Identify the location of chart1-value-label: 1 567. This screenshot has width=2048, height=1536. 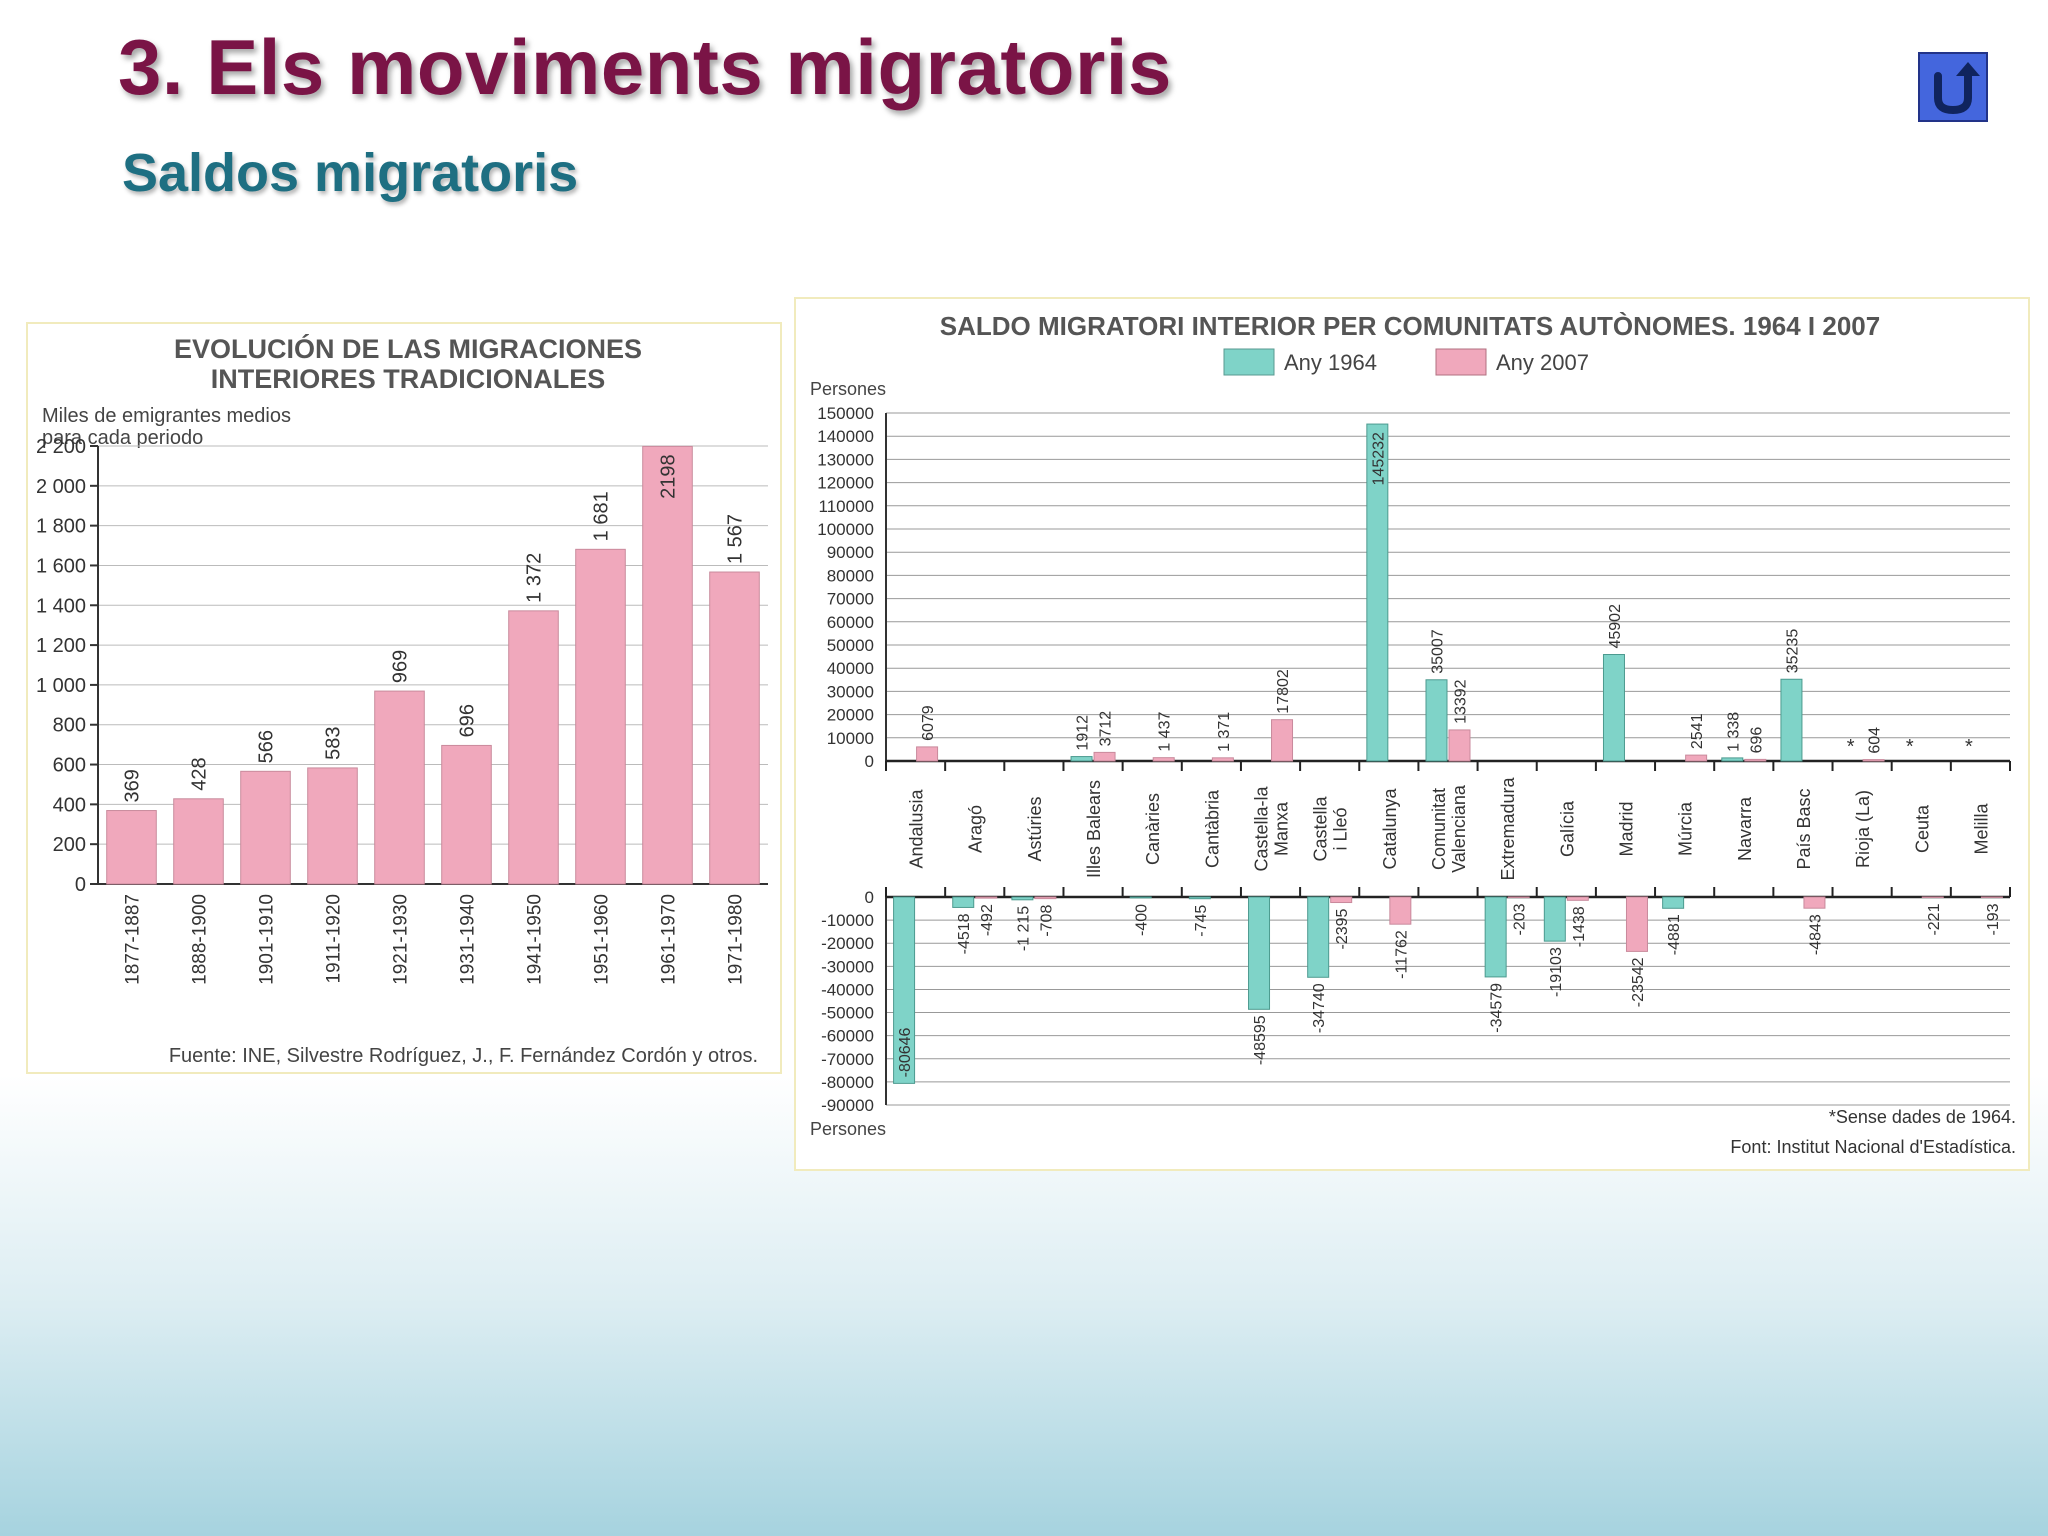
(736, 539).